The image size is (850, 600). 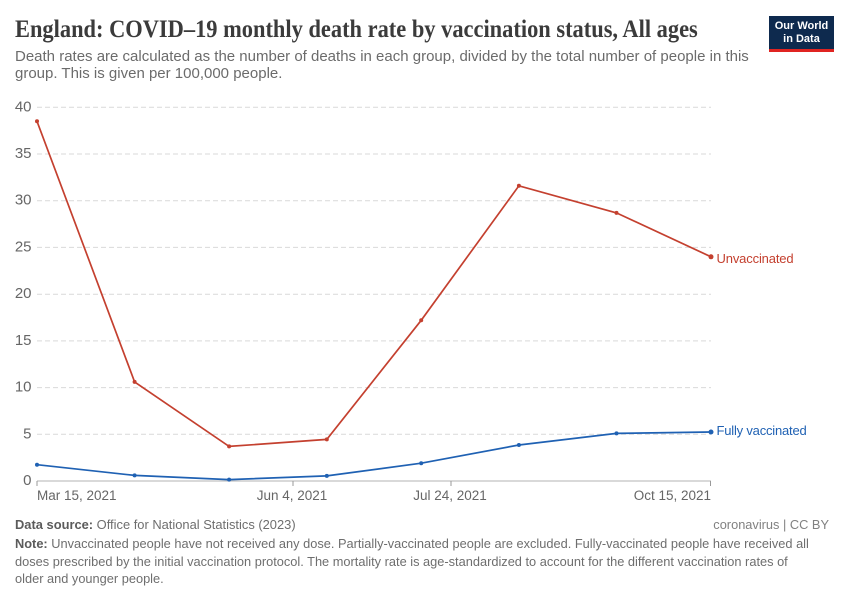 I want to click on svg-text: Oct 15, 2021, so click(x=672, y=495).